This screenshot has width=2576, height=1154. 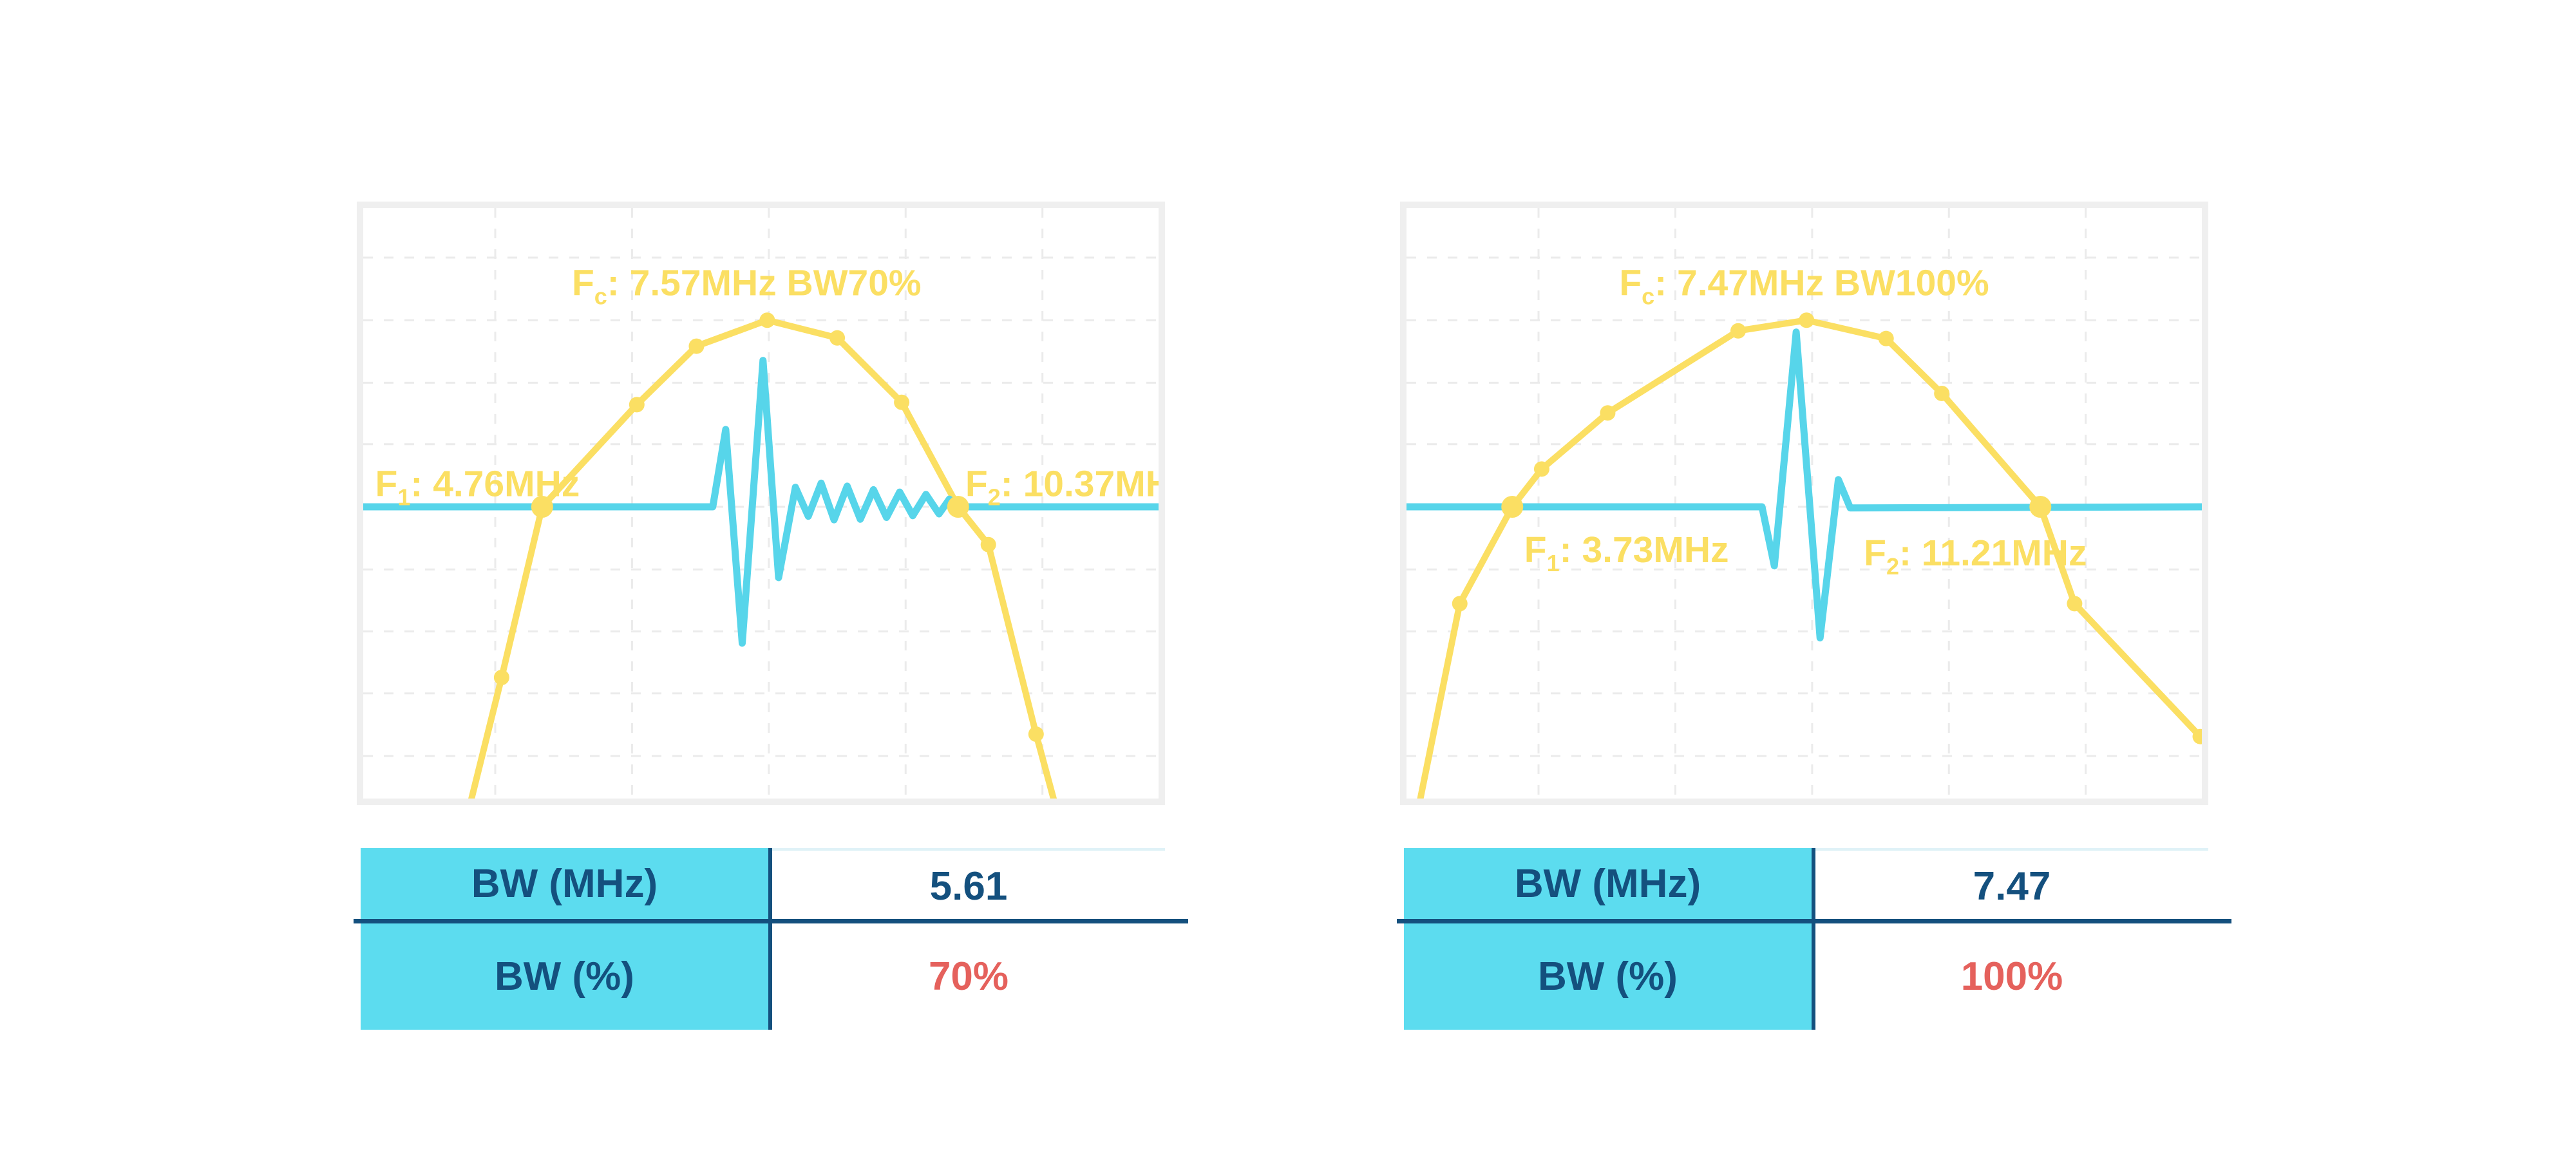 I want to click on f2-label: F2: 10.37MHz, so click(x=1062, y=486).